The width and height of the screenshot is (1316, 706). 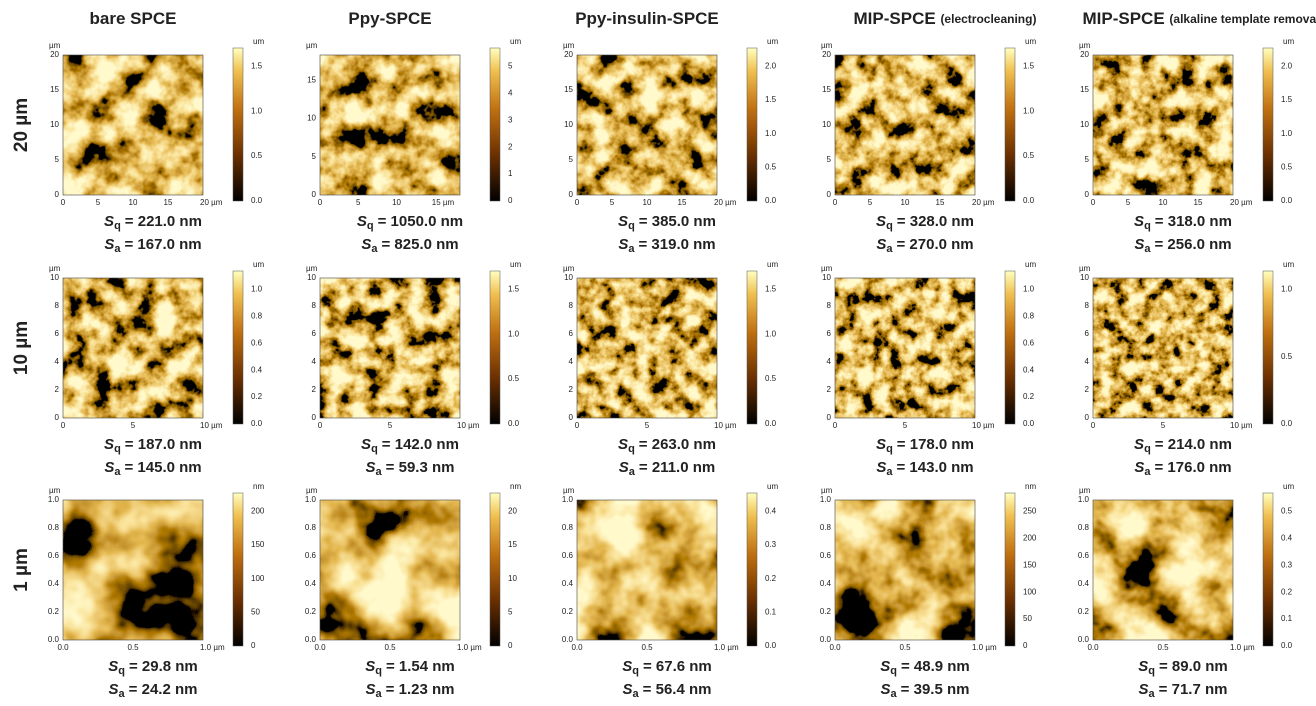 I want to click on roughness-sa: Sa = 145.0 nm, so click(x=152, y=468).